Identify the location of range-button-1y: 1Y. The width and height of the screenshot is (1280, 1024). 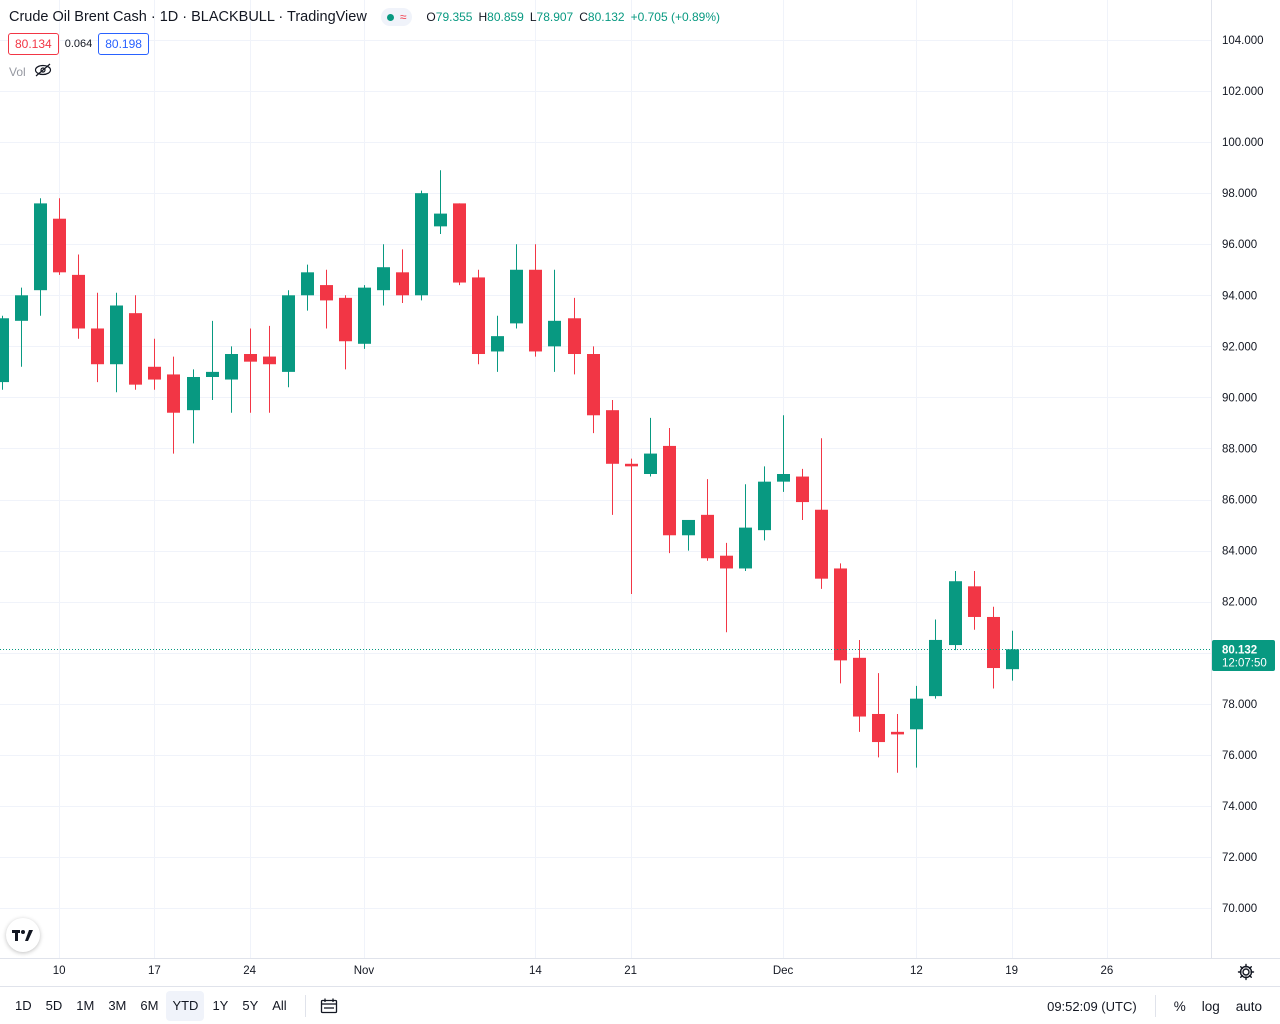
(220, 1005).